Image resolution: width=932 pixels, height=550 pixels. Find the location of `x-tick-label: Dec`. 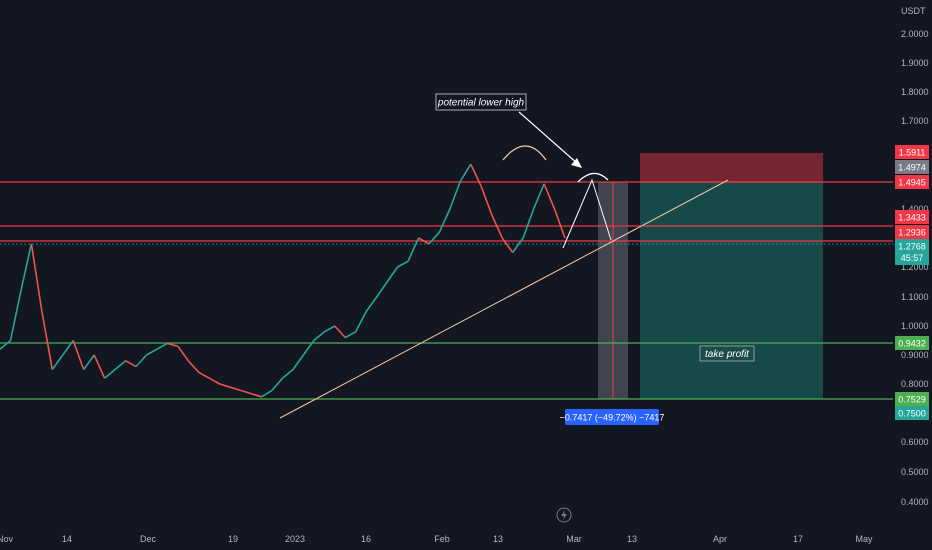

x-tick-label: Dec is located at coordinates (148, 539).